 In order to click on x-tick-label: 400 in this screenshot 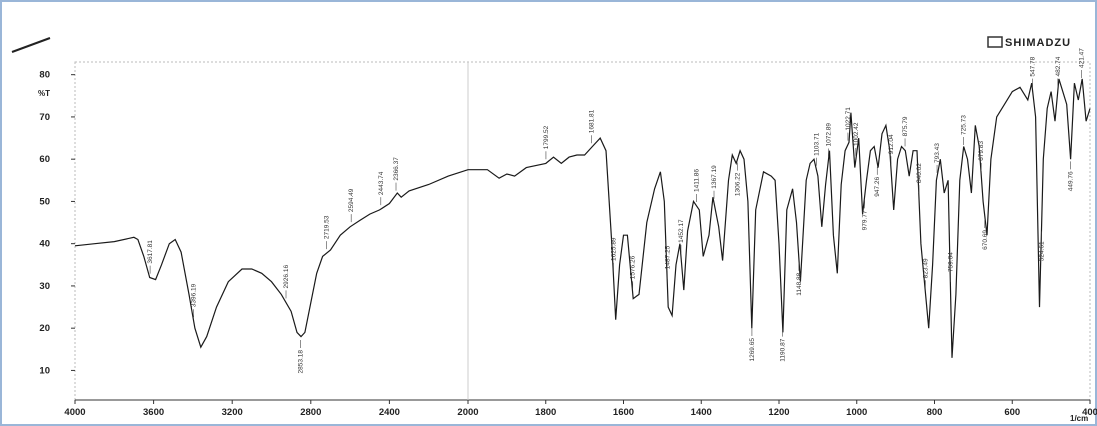, I will do `click(1089, 412)`.